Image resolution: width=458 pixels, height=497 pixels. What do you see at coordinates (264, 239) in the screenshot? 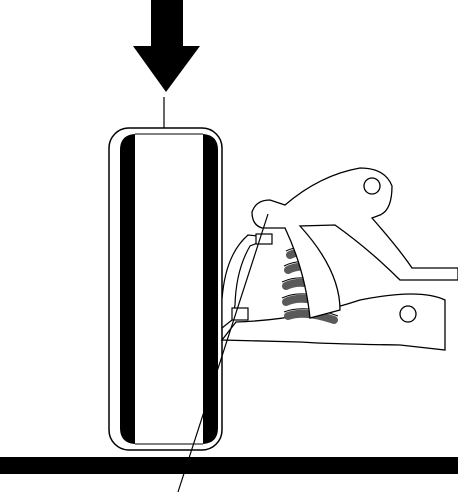
I see `upper-ball-joint` at bounding box center [264, 239].